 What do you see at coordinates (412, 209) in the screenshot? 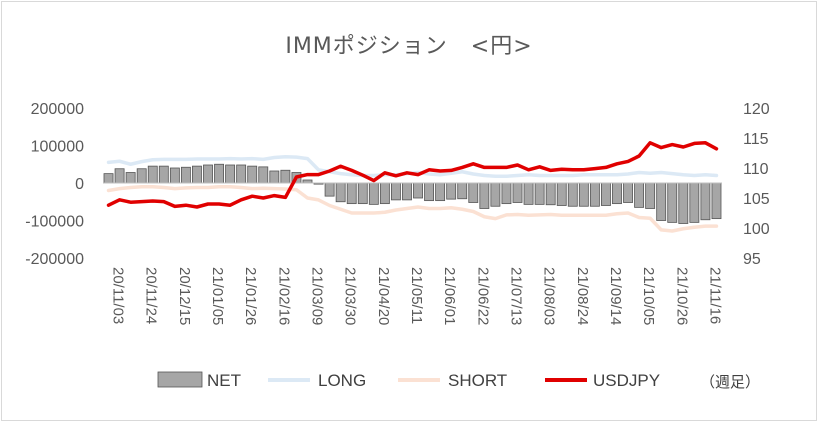
I see `short-series-line` at bounding box center [412, 209].